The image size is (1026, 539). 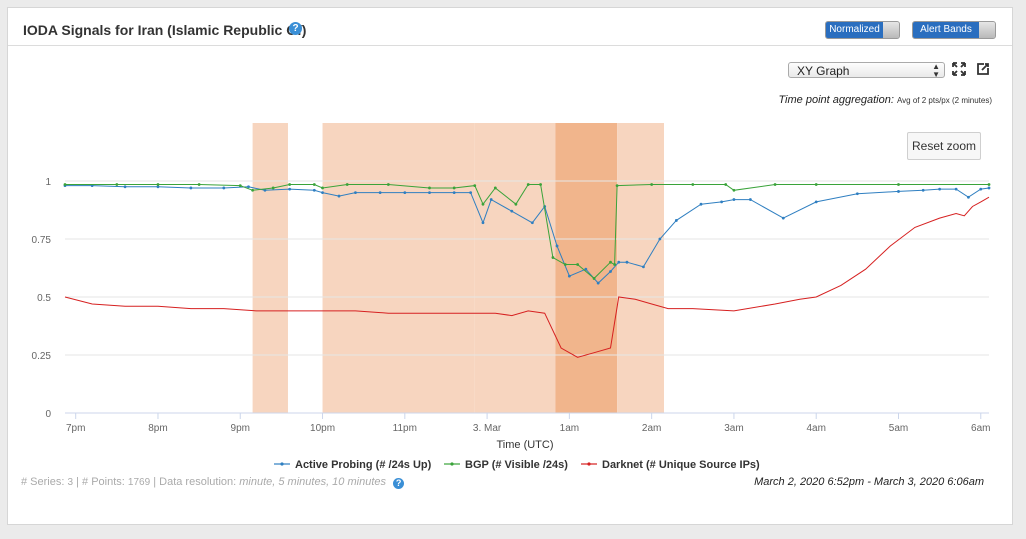 I want to click on normalized-toggle: Normalized, so click(x=862, y=30).